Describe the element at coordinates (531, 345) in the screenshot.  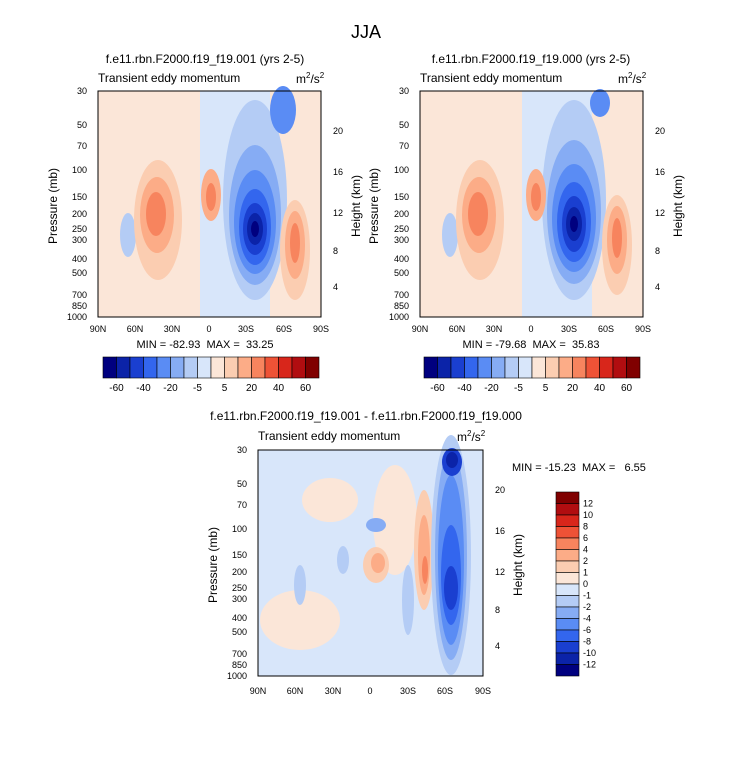
I see `panel-2-stats: MIN = -79.68 MAX = 35.83` at that location.